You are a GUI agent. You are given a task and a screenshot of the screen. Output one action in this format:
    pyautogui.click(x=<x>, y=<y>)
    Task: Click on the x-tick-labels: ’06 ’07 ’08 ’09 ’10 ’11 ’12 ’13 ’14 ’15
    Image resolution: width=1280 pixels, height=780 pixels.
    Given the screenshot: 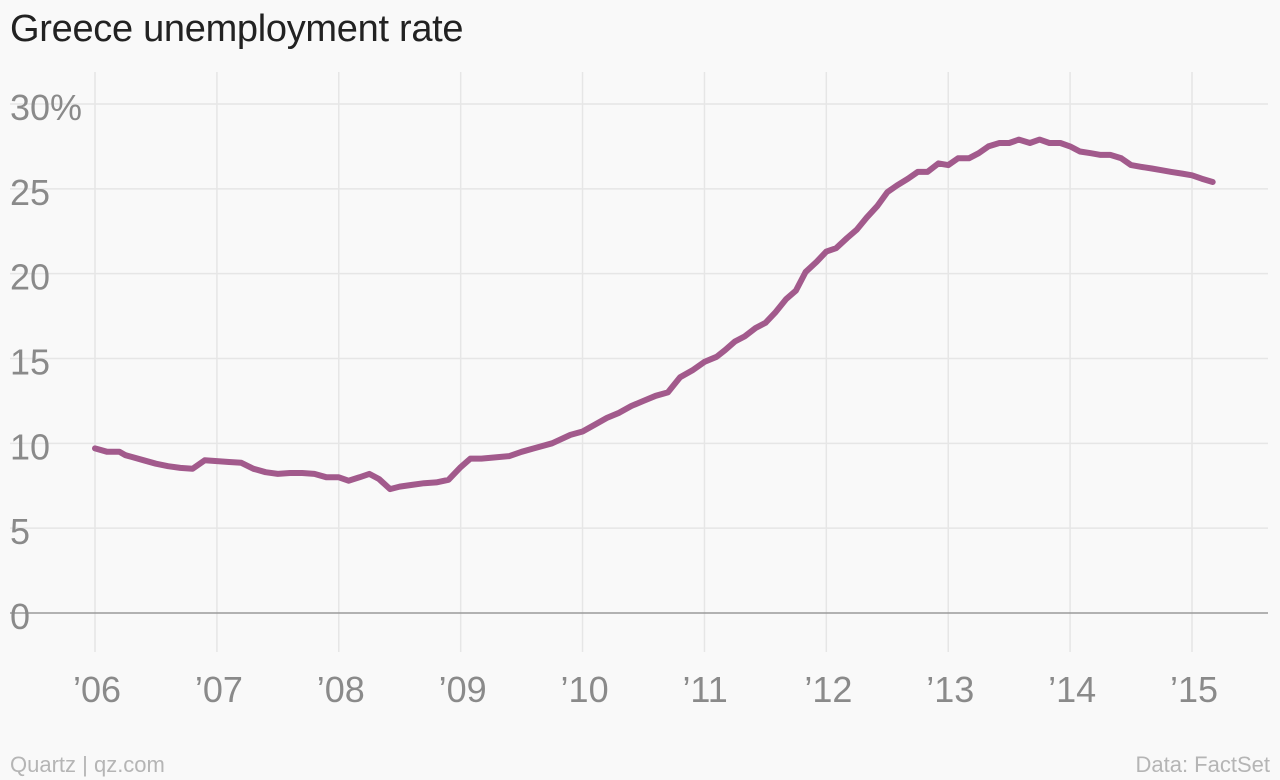 What is the action you would take?
    pyautogui.click(x=645, y=689)
    